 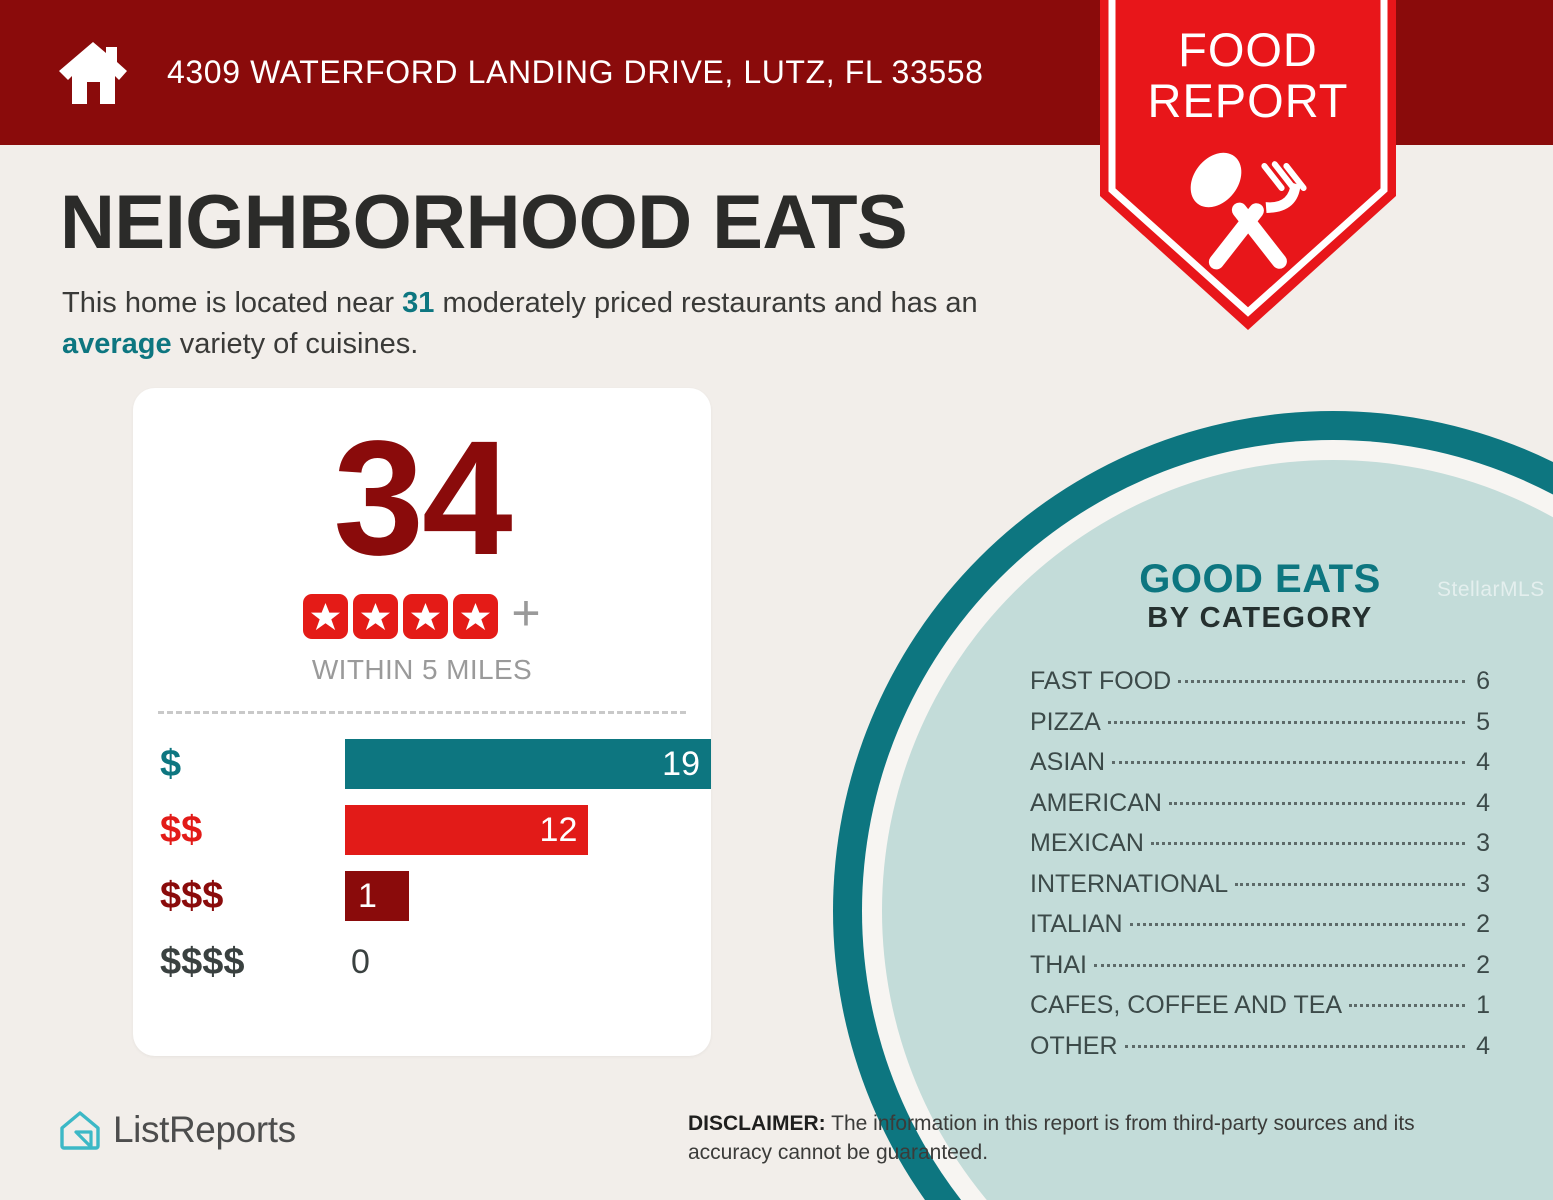 What do you see at coordinates (295, 344) in the screenshot?
I see `subtitle-part-3: variety of cuisines.` at bounding box center [295, 344].